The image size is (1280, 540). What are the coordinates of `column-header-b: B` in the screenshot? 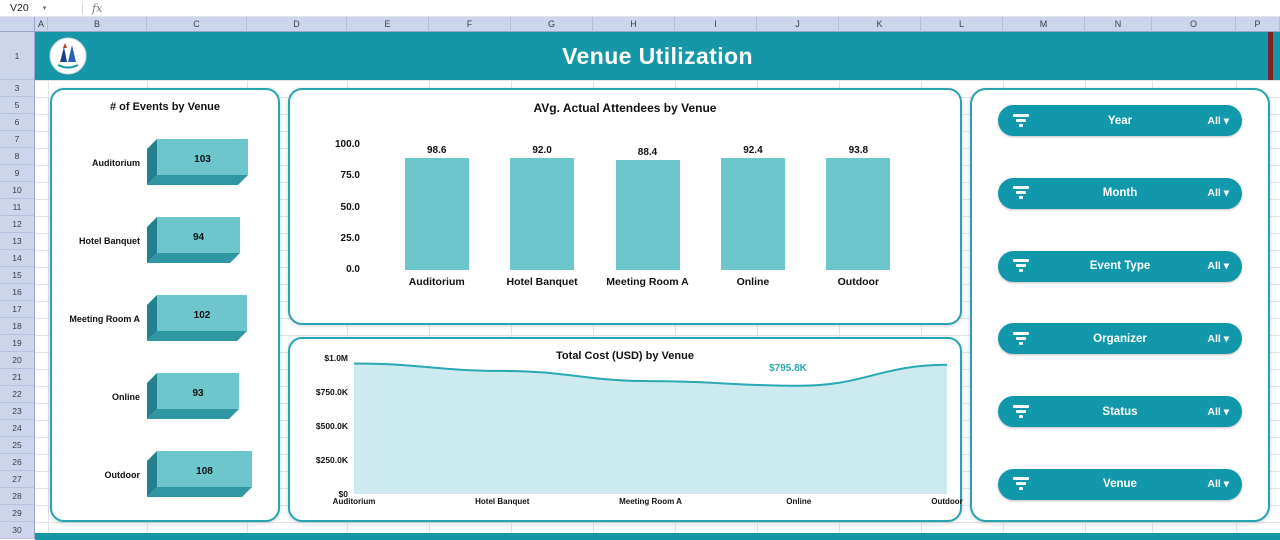 It's located at (97, 24).